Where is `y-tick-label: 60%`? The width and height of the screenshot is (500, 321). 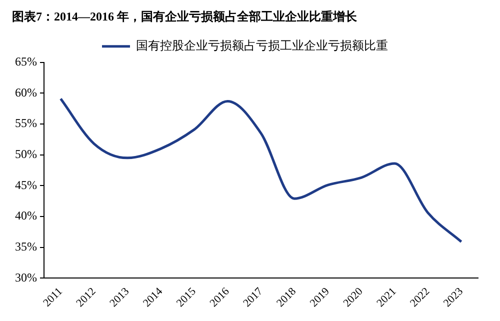 y-tick-label: 60% is located at coordinates (25, 92).